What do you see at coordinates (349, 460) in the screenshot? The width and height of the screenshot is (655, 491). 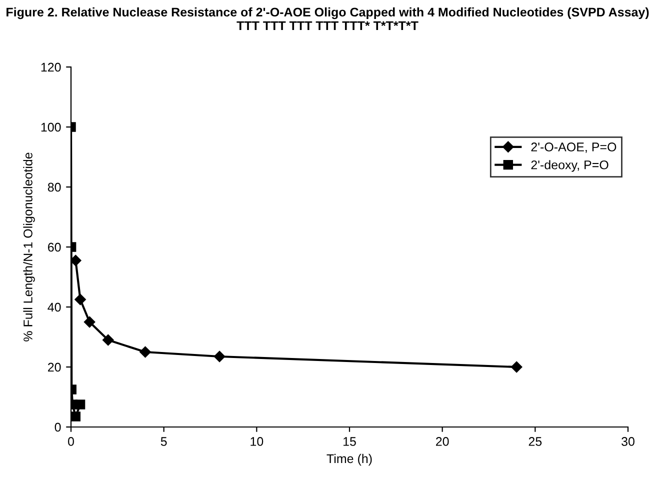 I see `x-axis-title: Time (h)` at bounding box center [349, 460].